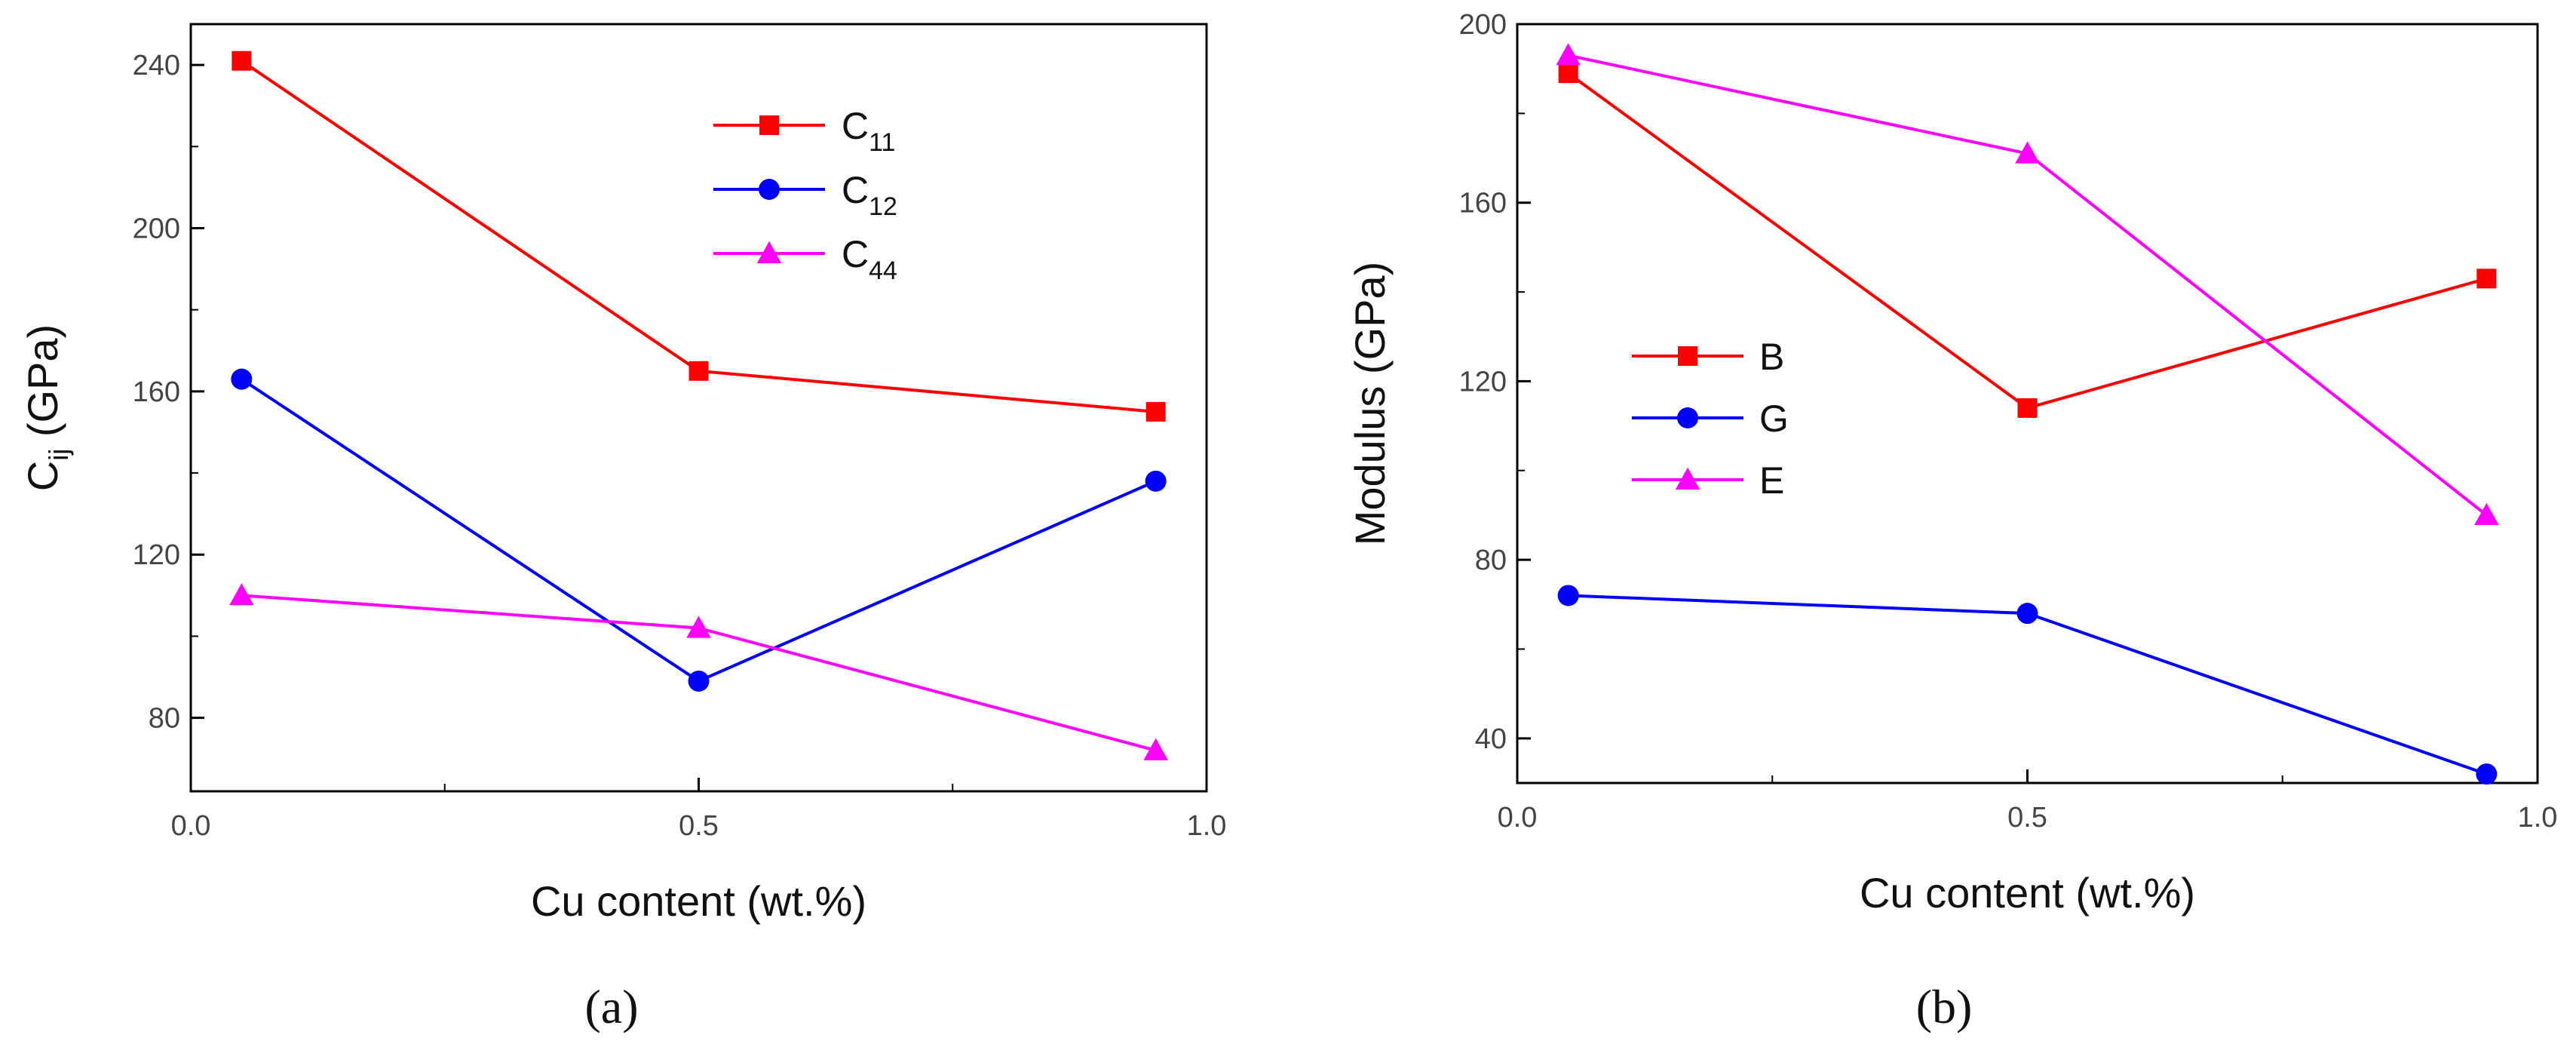 The width and height of the screenshot is (2576, 1047). What do you see at coordinates (1708, 480) in the screenshot?
I see `legend-entry: E` at bounding box center [1708, 480].